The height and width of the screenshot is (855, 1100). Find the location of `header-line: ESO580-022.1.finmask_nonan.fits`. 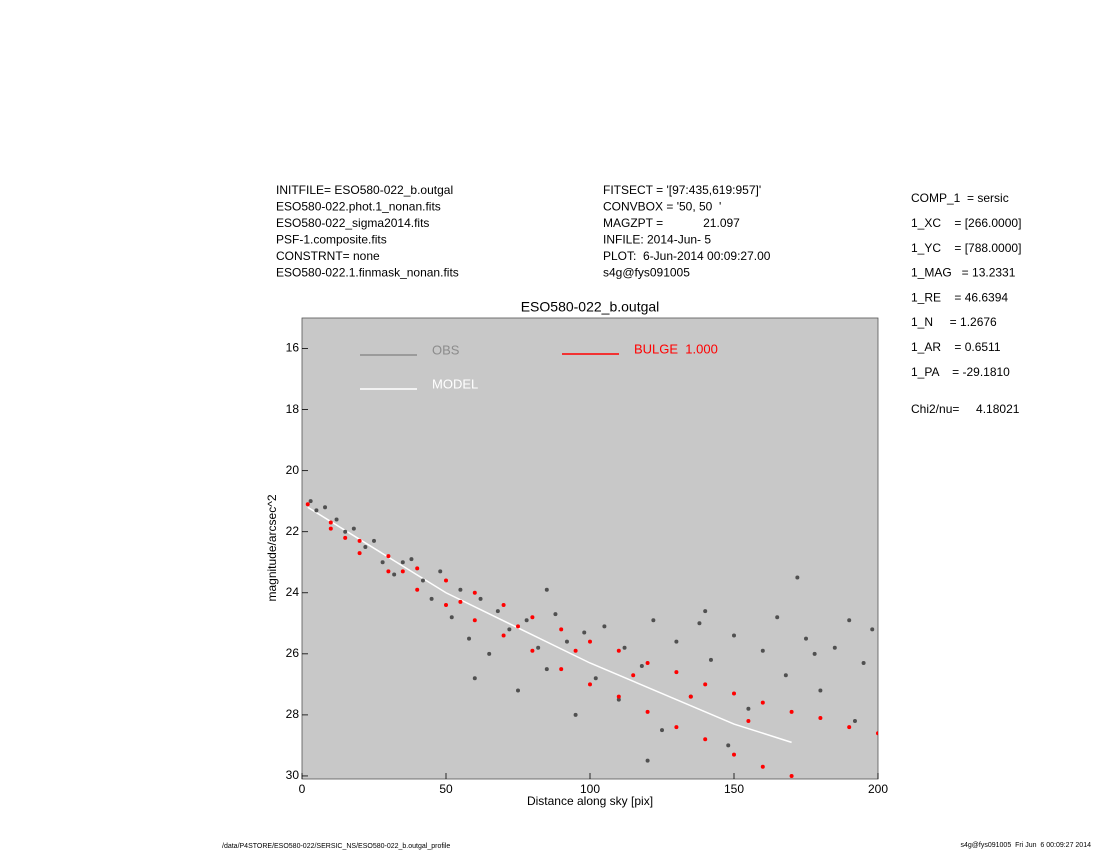

header-line: ESO580-022.1.finmask_nonan.fits is located at coordinates (367, 273).